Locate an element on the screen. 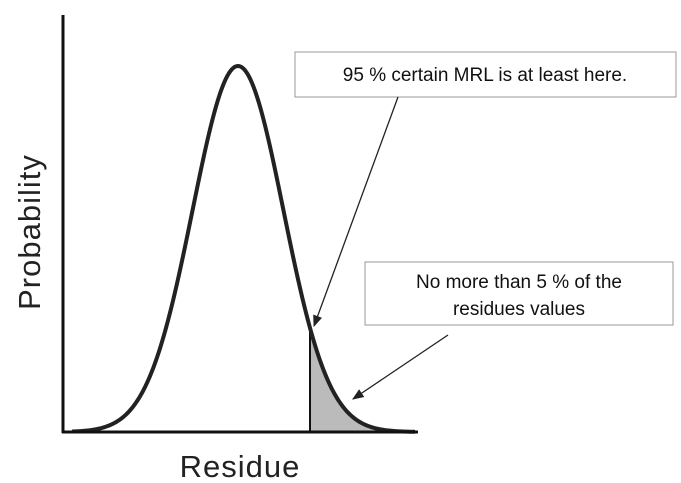 This screenshot has width=681, height=483. x-axis-label: Residue is located at coordinates (240, 466).